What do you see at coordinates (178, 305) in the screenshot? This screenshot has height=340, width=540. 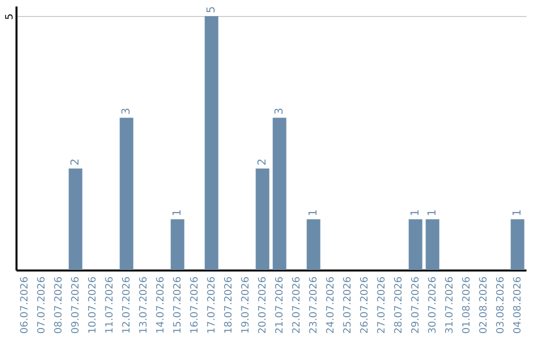 I see `x-tick-label: 15.07.2026` at bounding box center [178, 305].